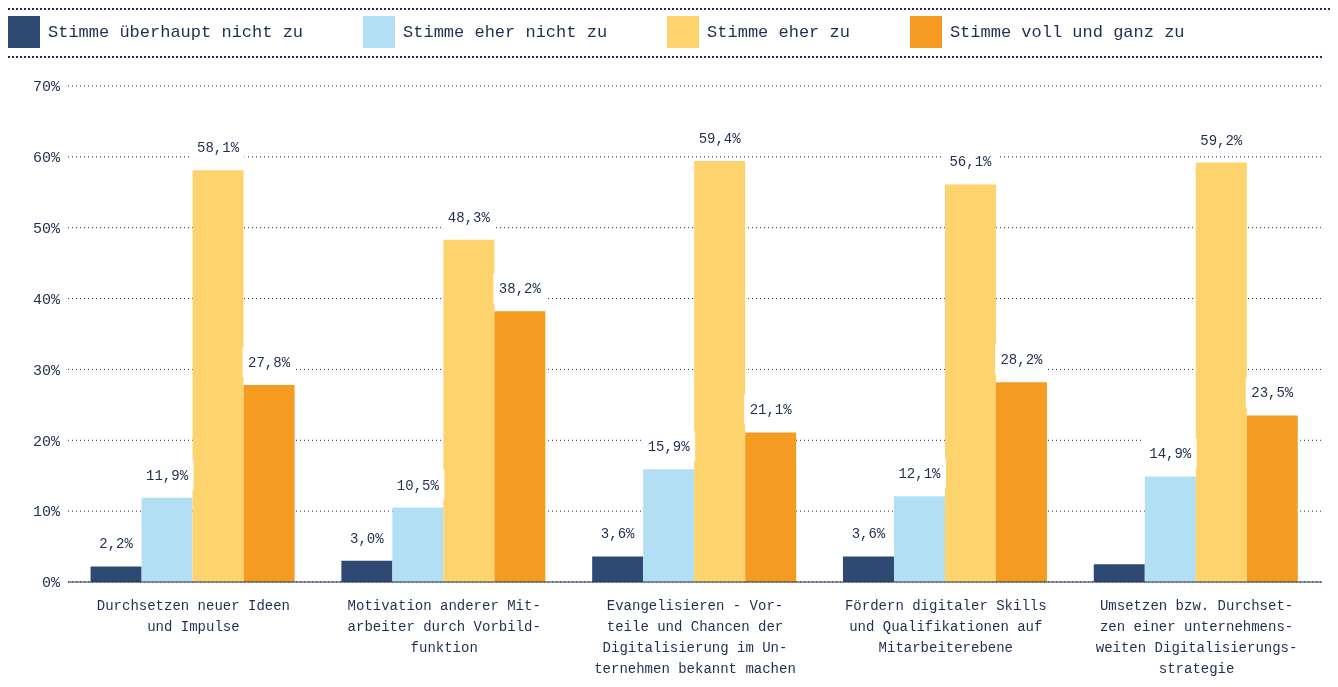 The width and height of the screenshot is (1338, 687). Describe the element at coordinates (505, 32) in the screenshot. I see `legend-label: Stimme eher nicht zu` at that location.